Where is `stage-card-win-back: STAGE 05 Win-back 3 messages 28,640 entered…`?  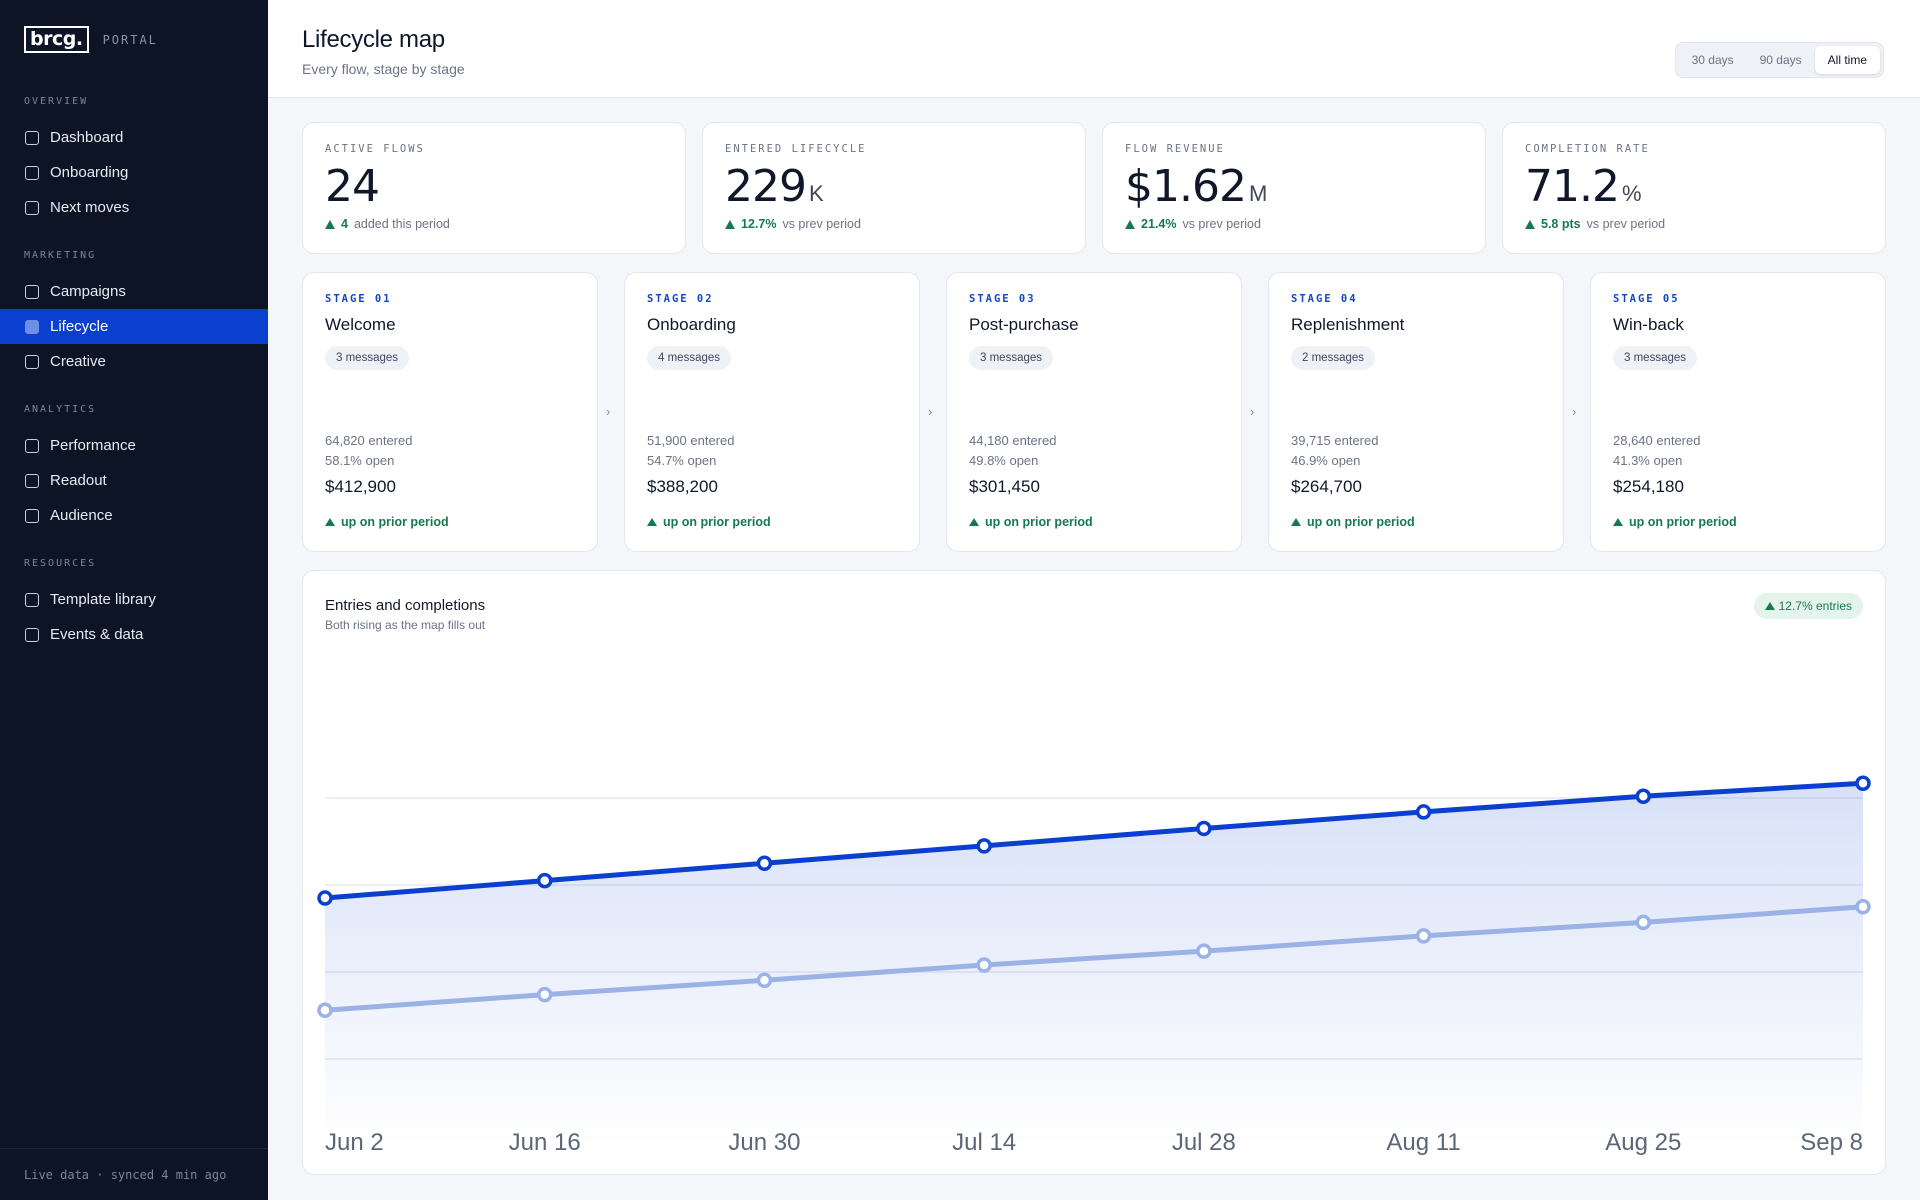 stage-card-win-back: STAGE 05 Win-back 3 messages 28,640 entered… is located at coordinates (1738, 412).